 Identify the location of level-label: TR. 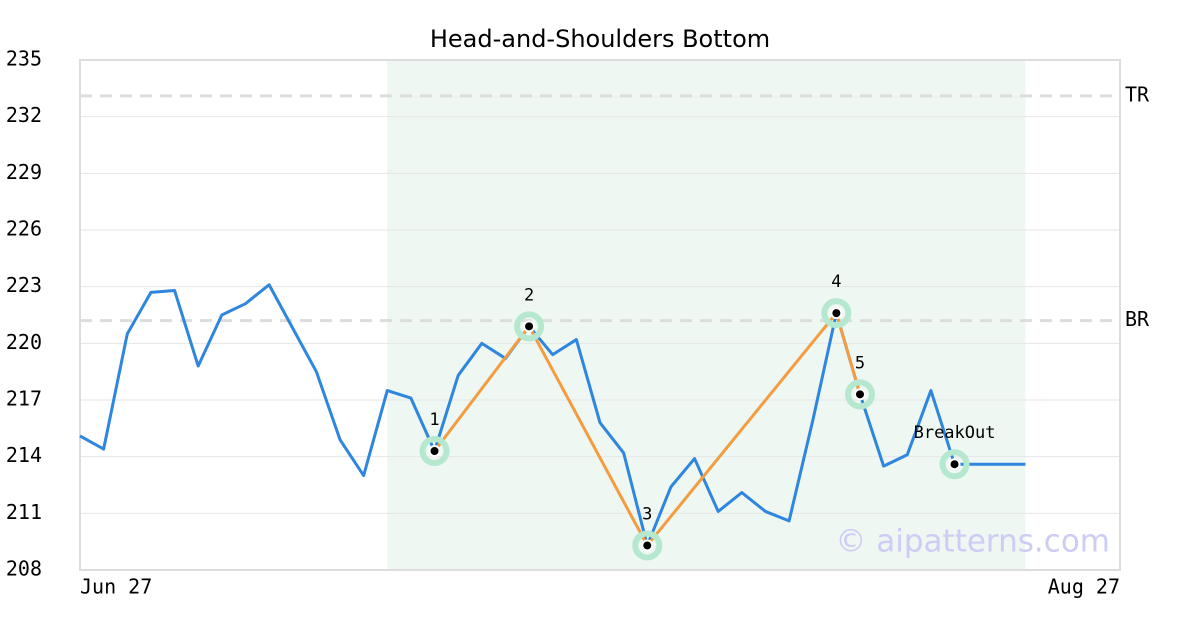
(1137, 94).